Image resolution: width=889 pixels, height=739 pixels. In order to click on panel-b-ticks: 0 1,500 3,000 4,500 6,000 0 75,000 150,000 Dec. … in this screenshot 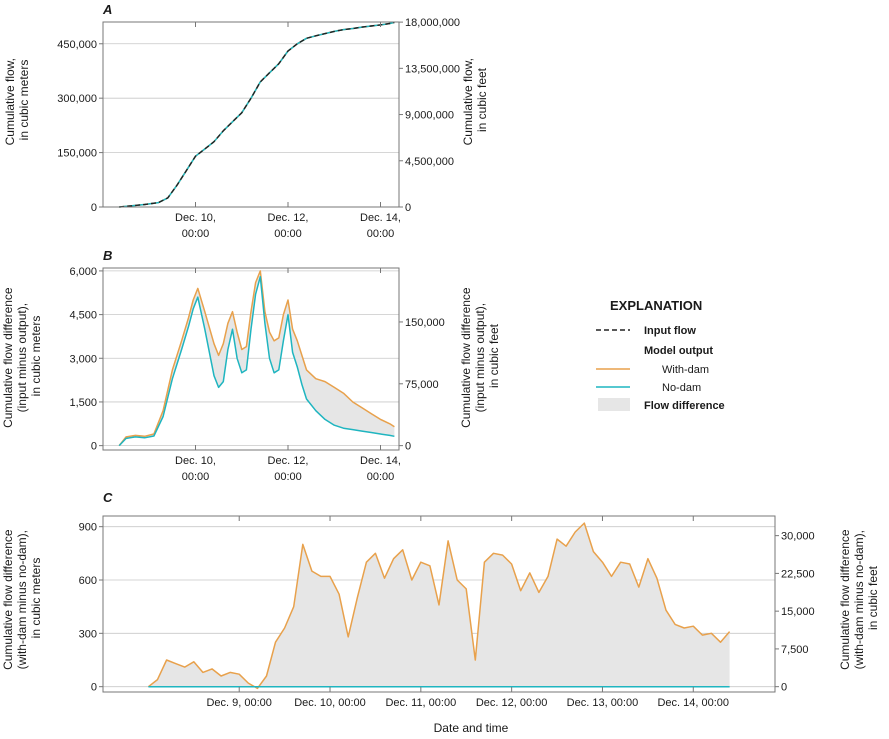, I will do `click(256, 374)`.